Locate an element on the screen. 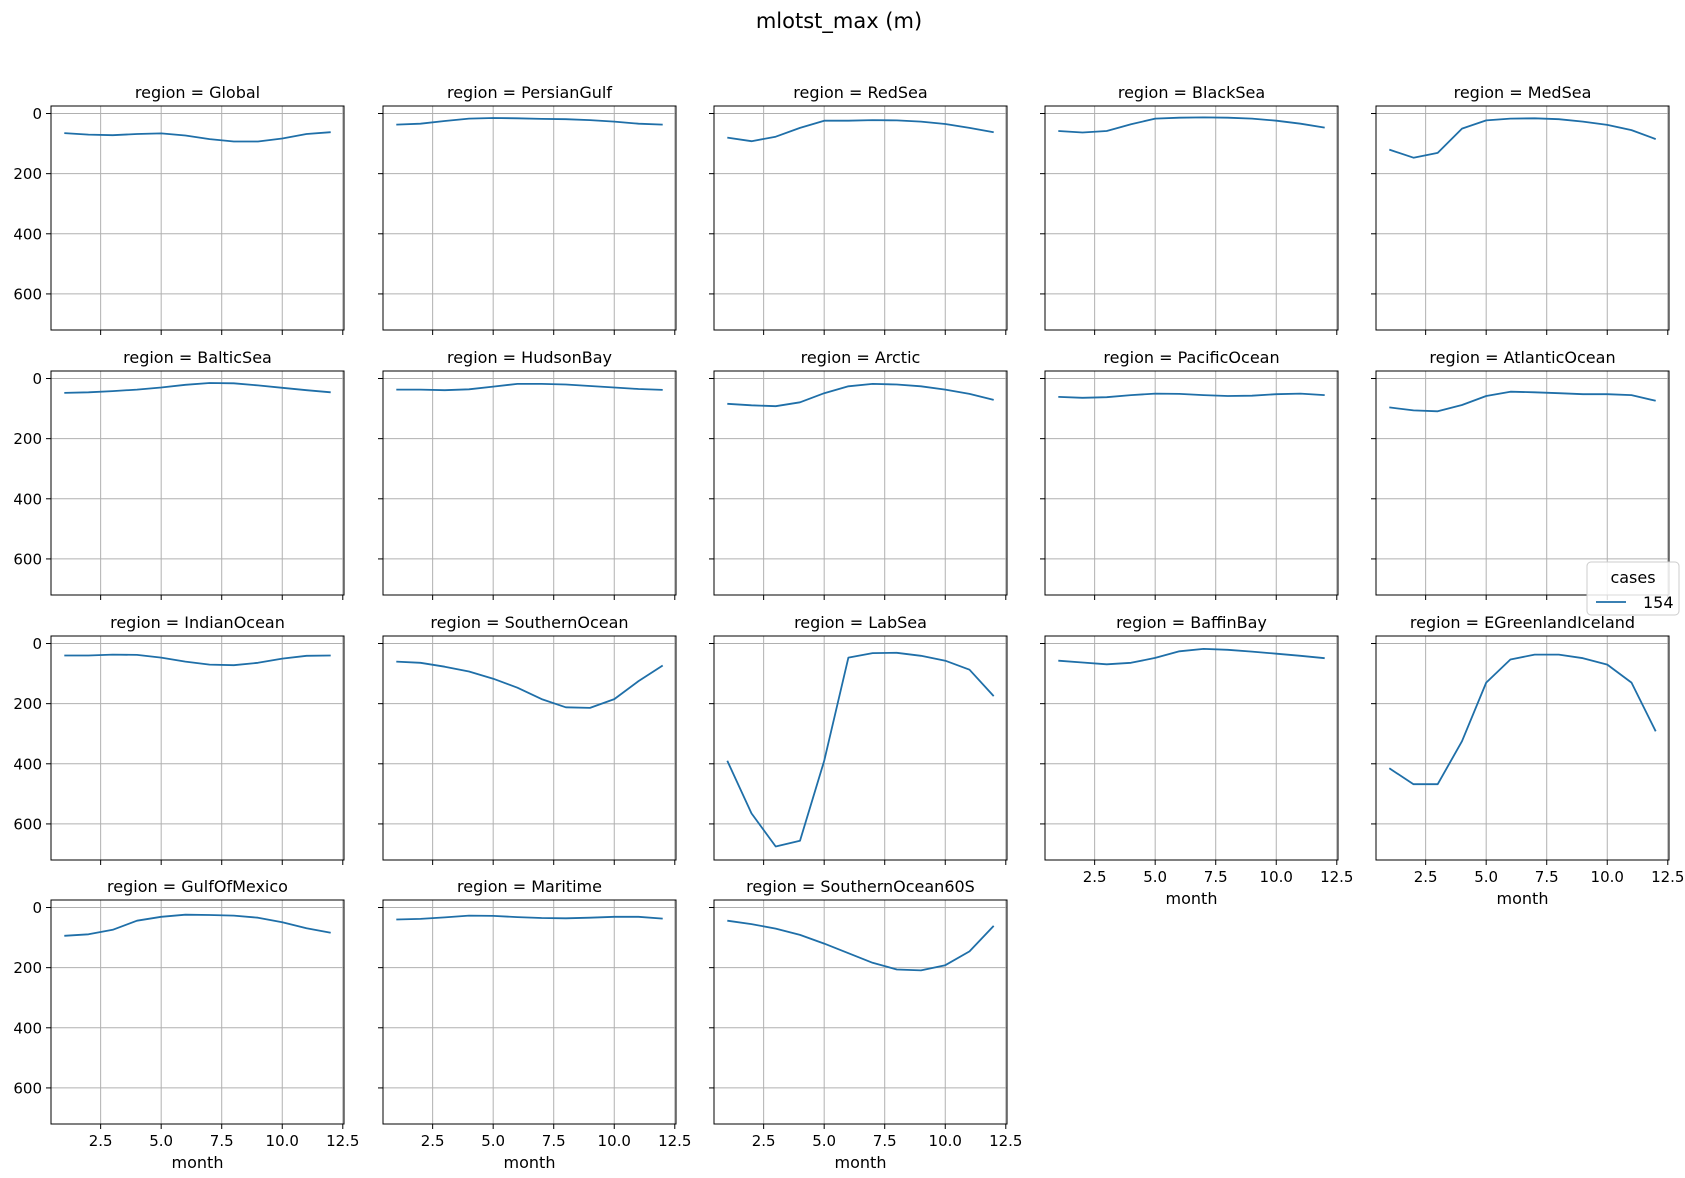 The height and width of the screenshot is (1178, 1685). panel-title: region = EGreenlandIceland is located at coordinates (1522, 622).